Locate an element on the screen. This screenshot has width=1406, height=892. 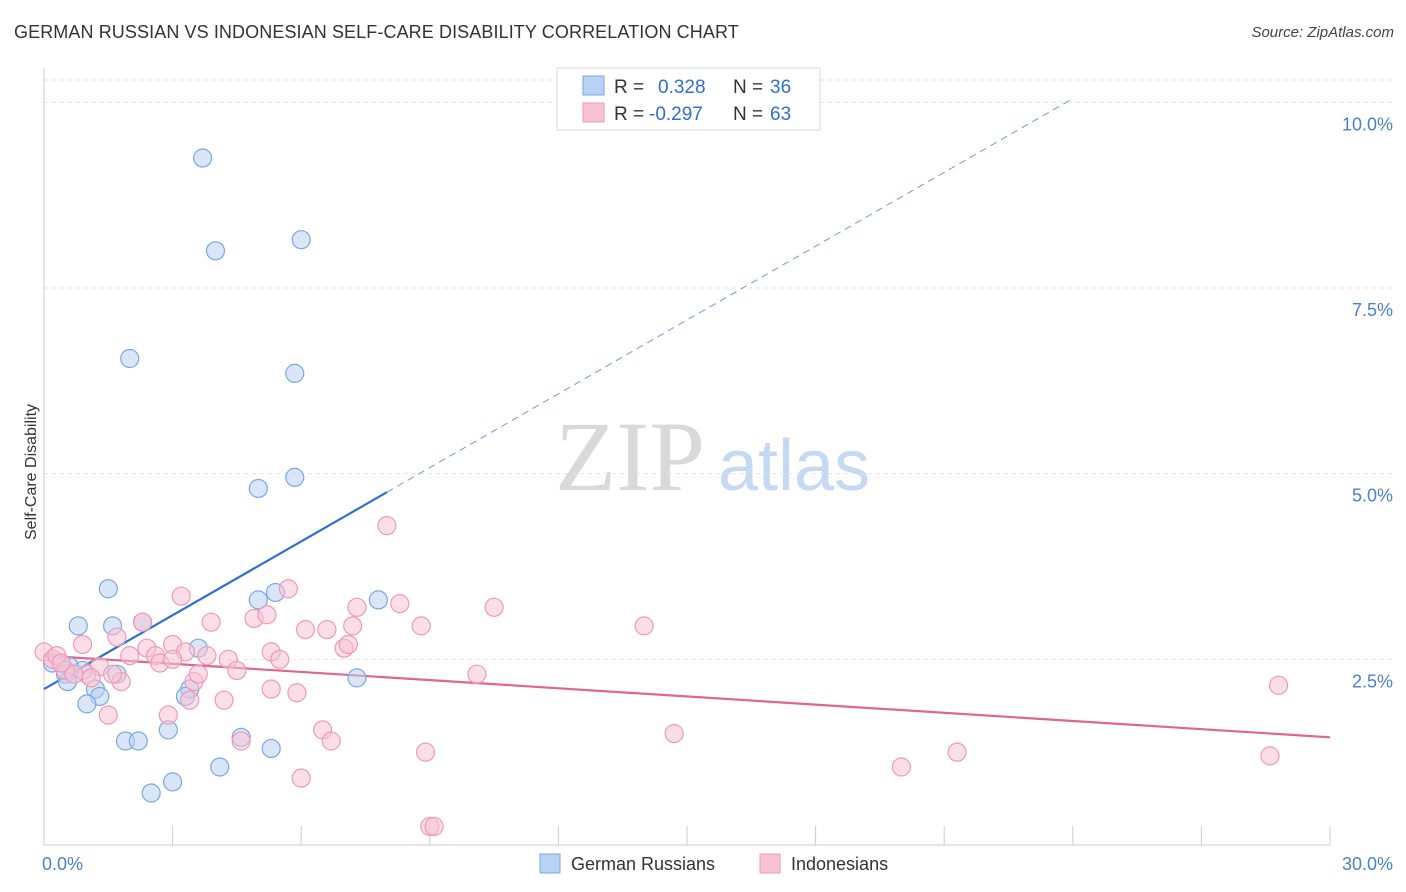
correlation-legend: R = 0.328 N = 36 R = -0.297 N = 63 is located at coordinates (688, 99).